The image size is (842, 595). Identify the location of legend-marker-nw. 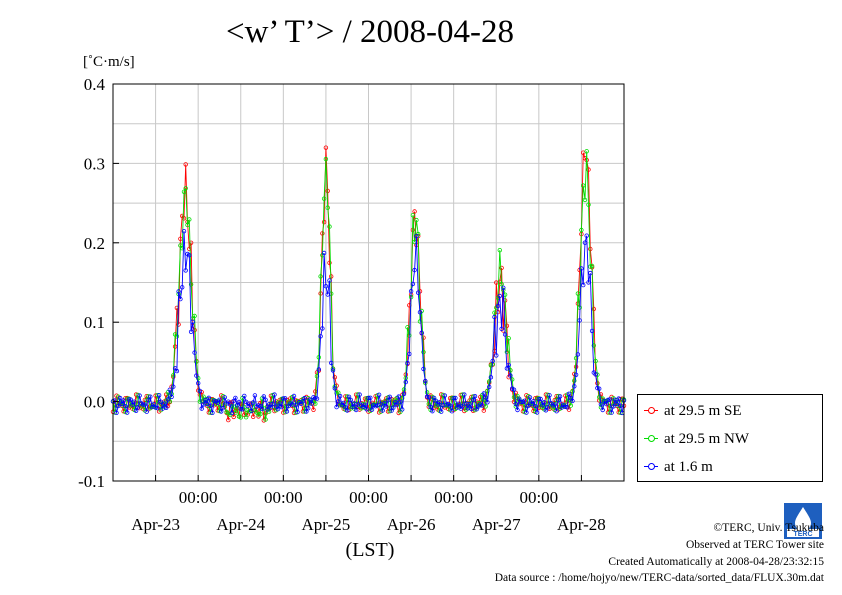
(651, 439).